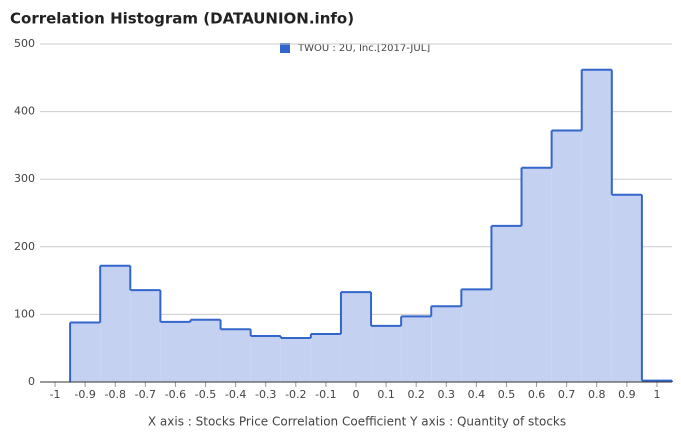  Describe the element at coordinates (477, 394) in the screenshot. I see `x-tick-label: 0.4` at that location.